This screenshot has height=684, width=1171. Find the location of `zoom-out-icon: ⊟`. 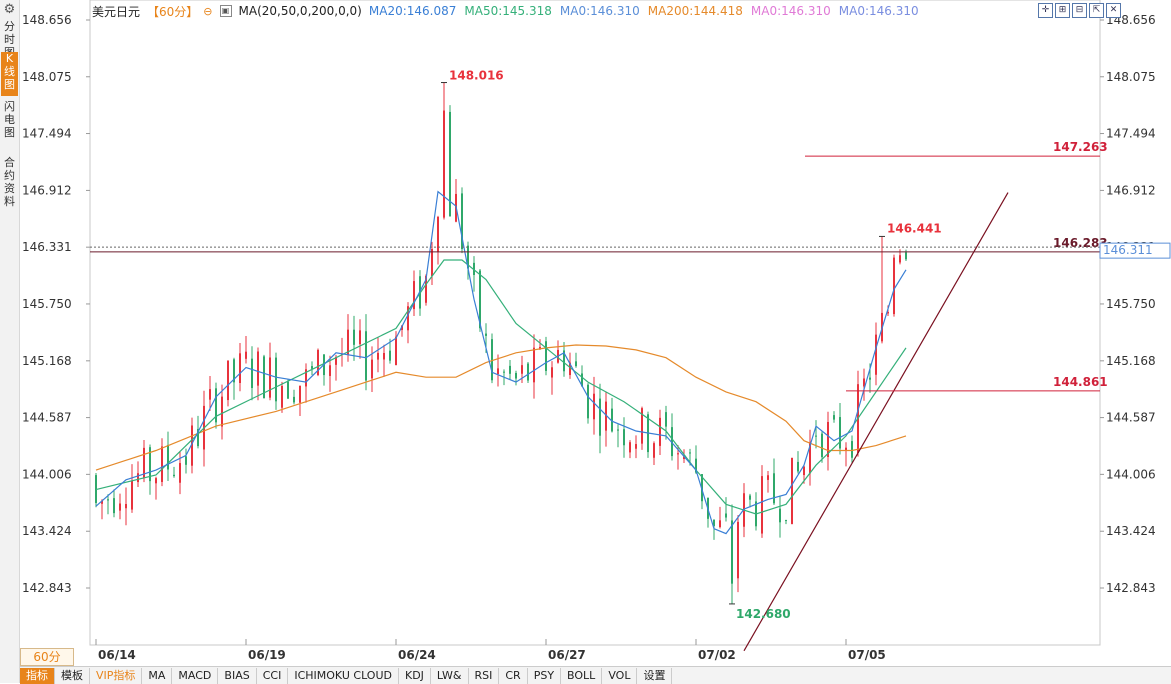

zoom-out-icon: ⊟ is located at coordinates (1079, 10).